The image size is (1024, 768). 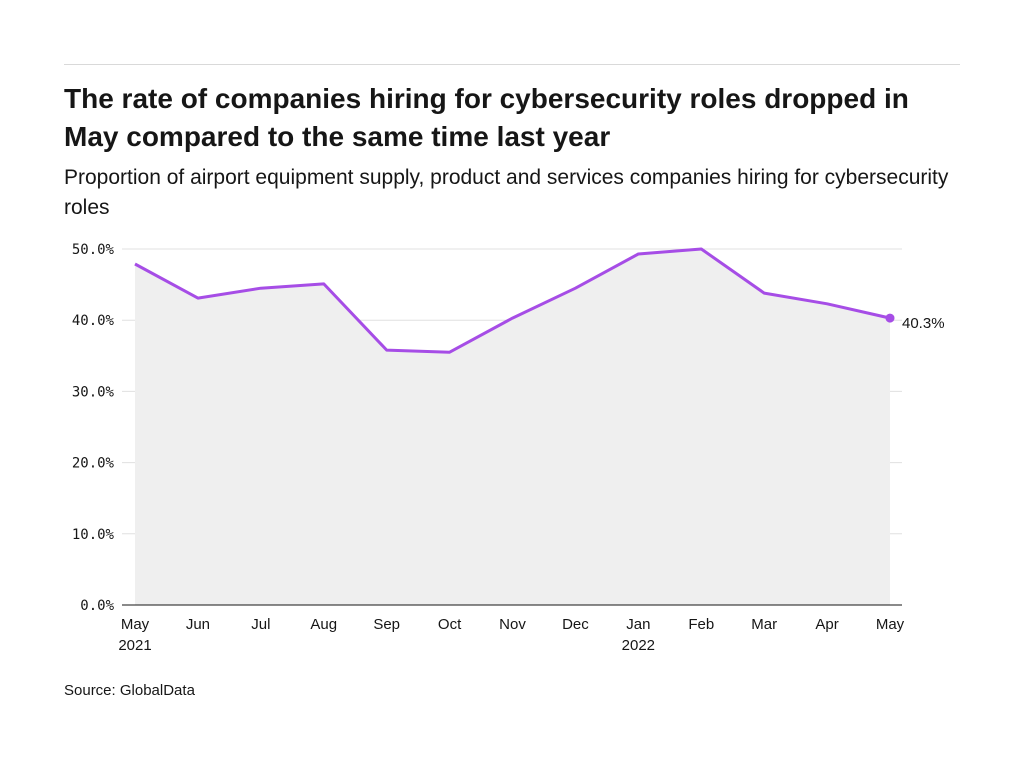 I want to click on end-point-marker, so click(x=890, y=318).